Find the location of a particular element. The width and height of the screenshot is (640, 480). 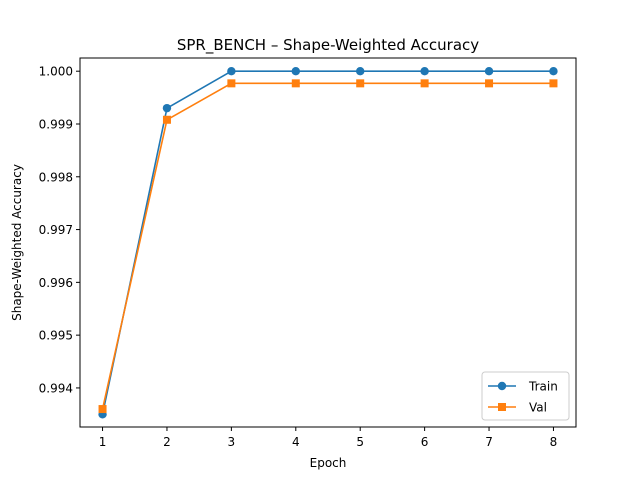

x-axis: 1 2 3 4 5 6 7 8 is located at coordinates (328, 438).